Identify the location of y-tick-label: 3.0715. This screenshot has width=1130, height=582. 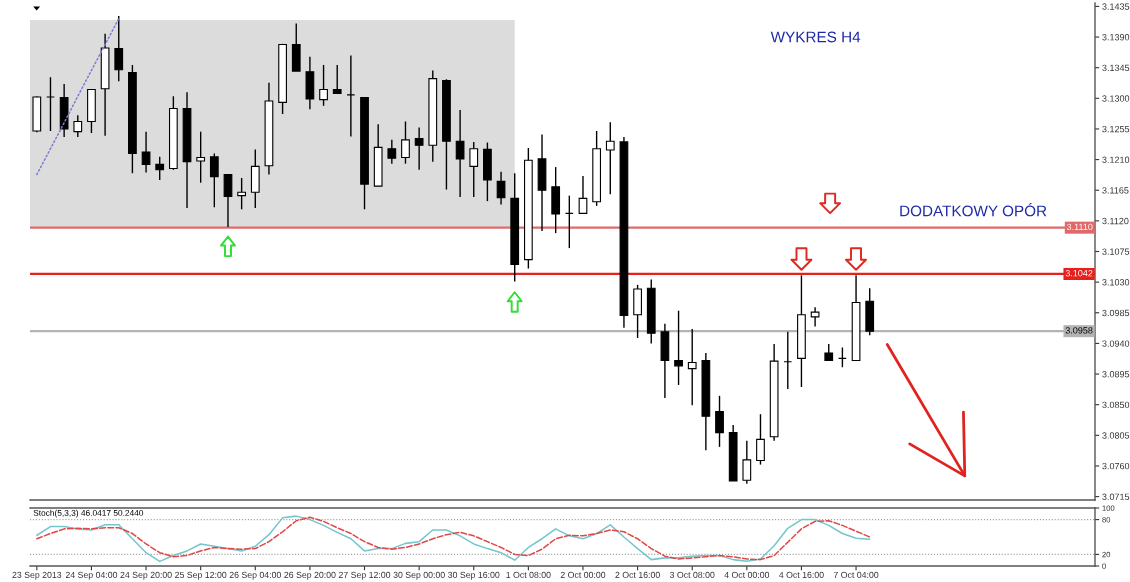
(1116, 496).